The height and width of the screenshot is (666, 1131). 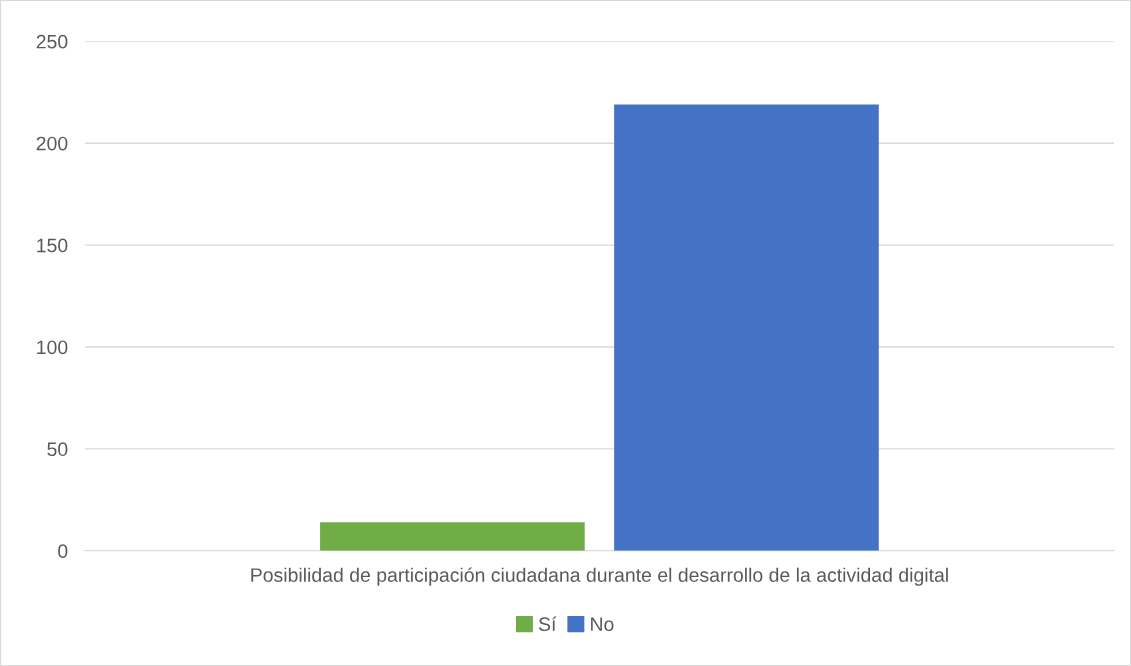 What do you see at coordinates (52, 245) in the screenshot?
I see `y-tick-label: 150` at bounding box center [52, 245].